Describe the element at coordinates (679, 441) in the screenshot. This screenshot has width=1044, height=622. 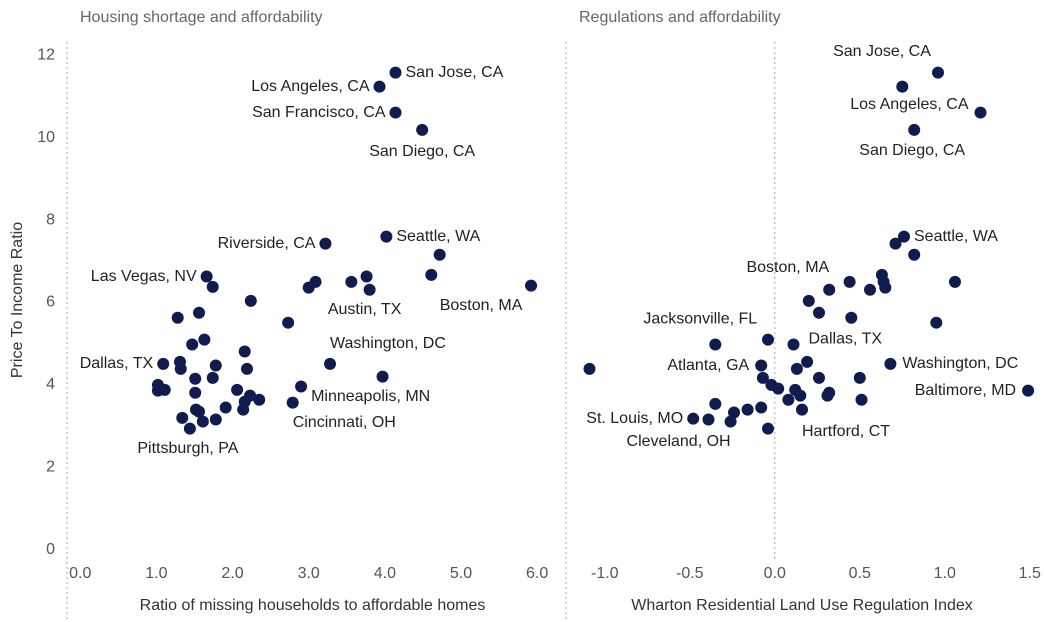
I see `point-label: Cleveland, OH` at that location.